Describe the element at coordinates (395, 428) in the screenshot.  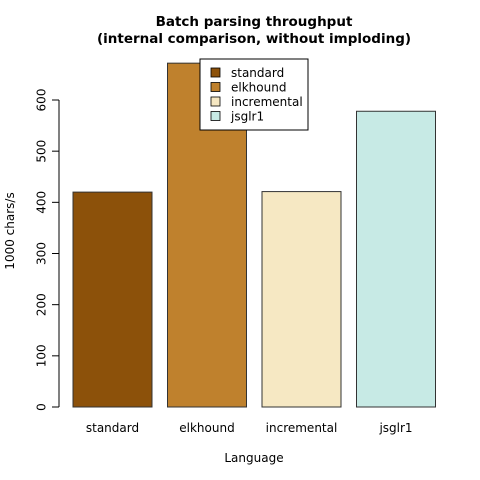
I see `x-tick-label-jsglr1: jsglr1` at that location.